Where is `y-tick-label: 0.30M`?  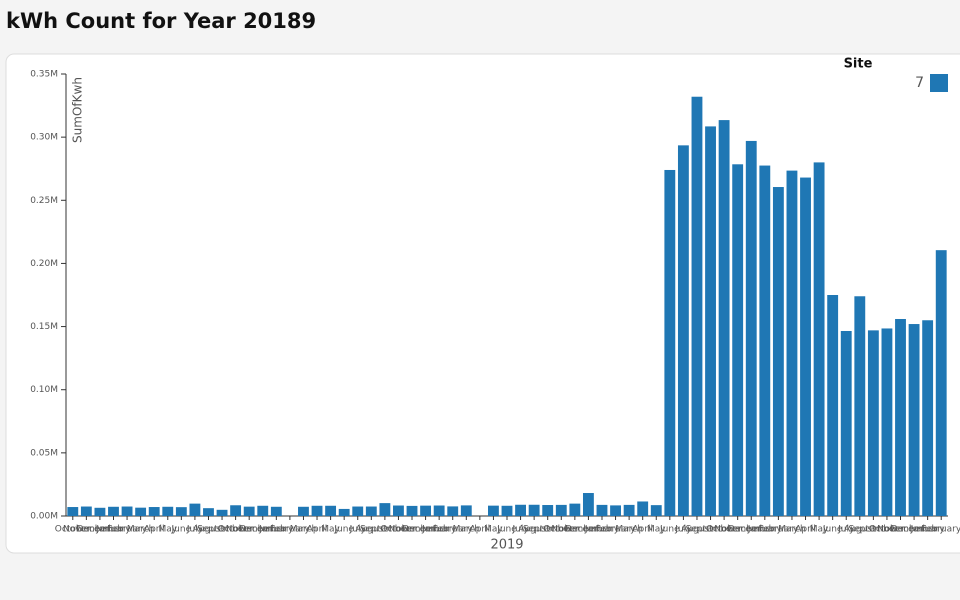 y-tick-label: 0.30M is located at coordinates (44, 138).